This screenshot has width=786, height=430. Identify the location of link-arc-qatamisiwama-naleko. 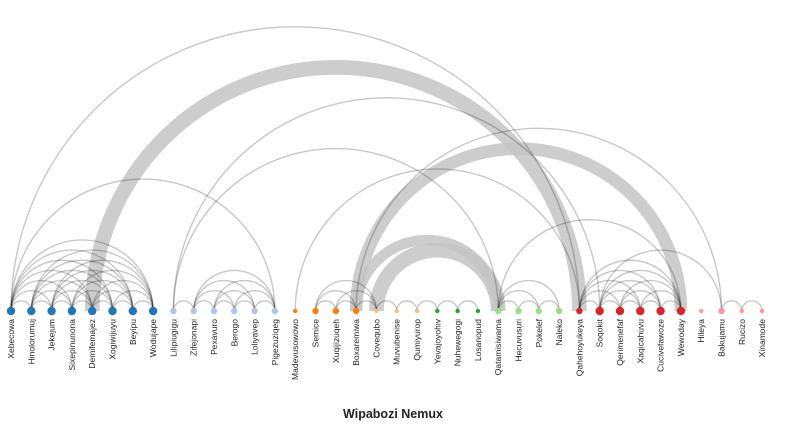
(528, 295).